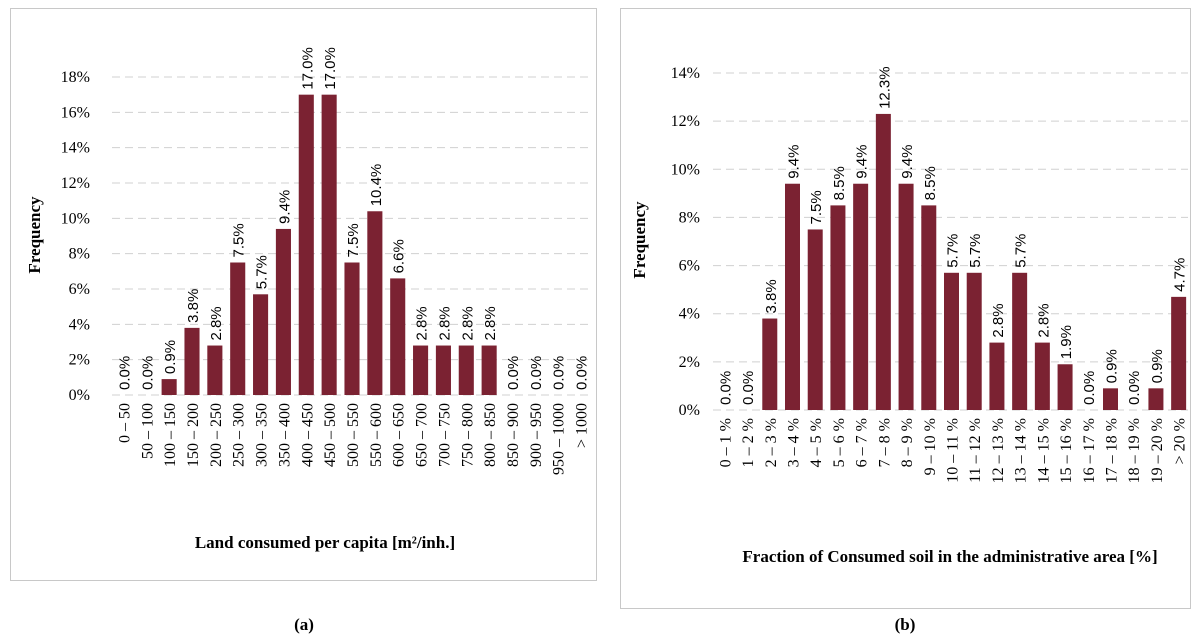  Describe the element at coordinates (975, 450) in the screenshot. I see `x-tick-label: 11 – 12 %` at that location.